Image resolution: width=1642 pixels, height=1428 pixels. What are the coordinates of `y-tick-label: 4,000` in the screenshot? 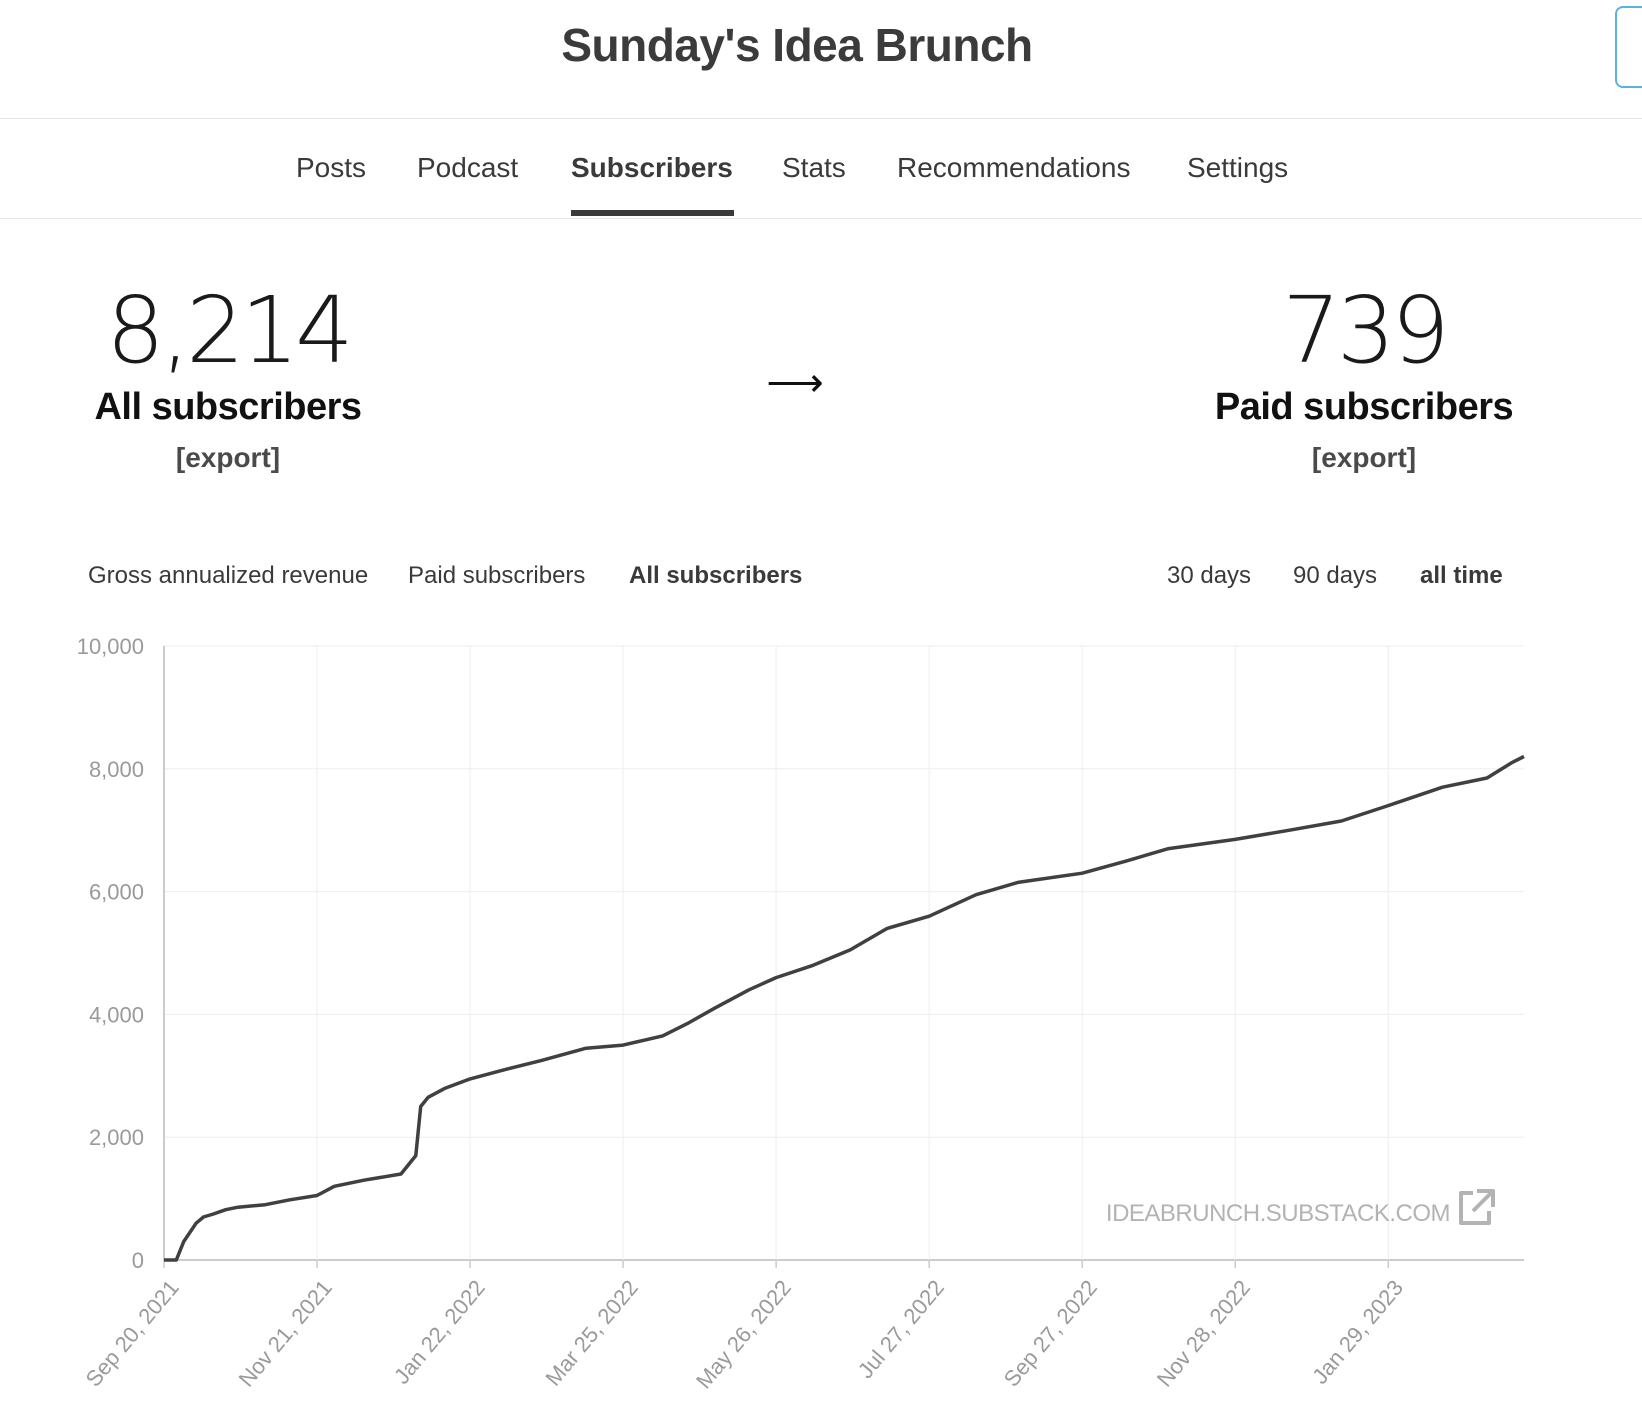 It's located at (116, 1014).